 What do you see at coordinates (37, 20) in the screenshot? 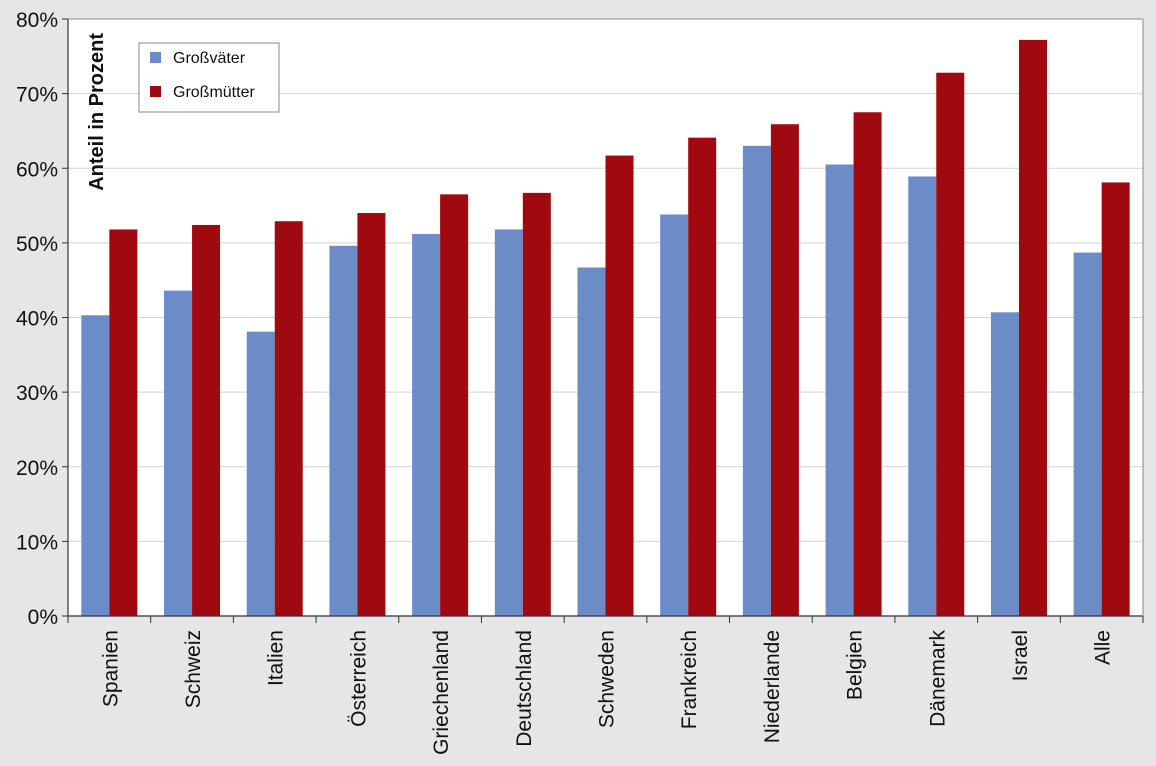
I see `y-tick-label: 80%` at bounding box center [37, 20].